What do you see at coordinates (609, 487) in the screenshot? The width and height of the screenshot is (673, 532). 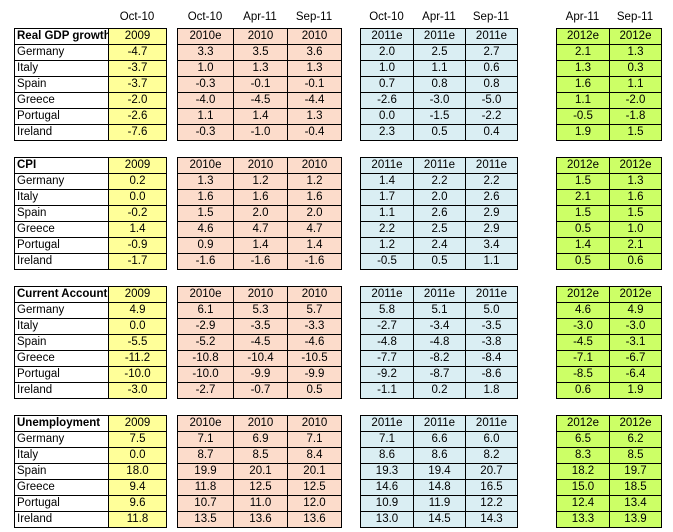 I see `table-row: 15.0 18.5` at bounding box center [609, 487].